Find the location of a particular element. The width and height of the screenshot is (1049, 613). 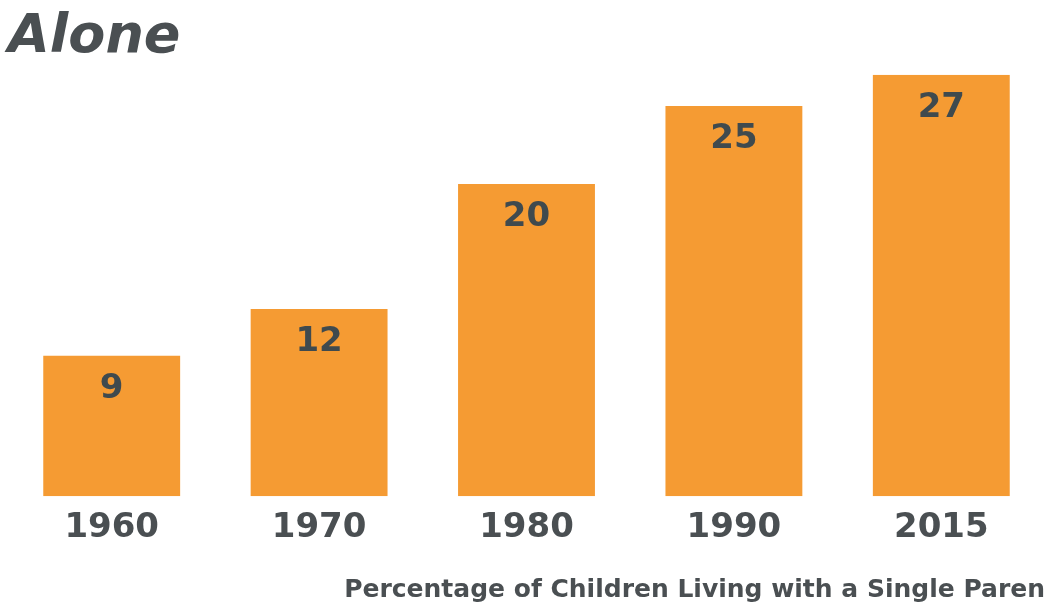

data-label: 27 is located at coordinates (941, 104).